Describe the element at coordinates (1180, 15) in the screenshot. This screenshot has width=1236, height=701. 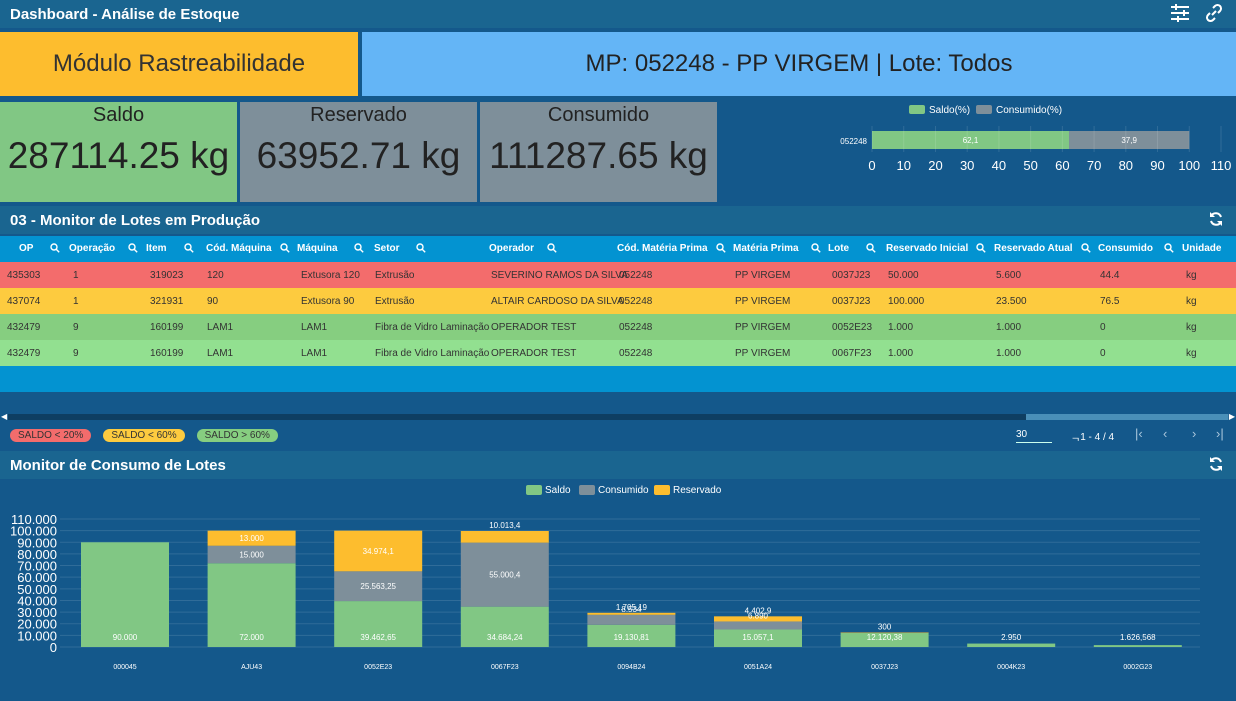
I see `settings-sliders-icon` at that location.